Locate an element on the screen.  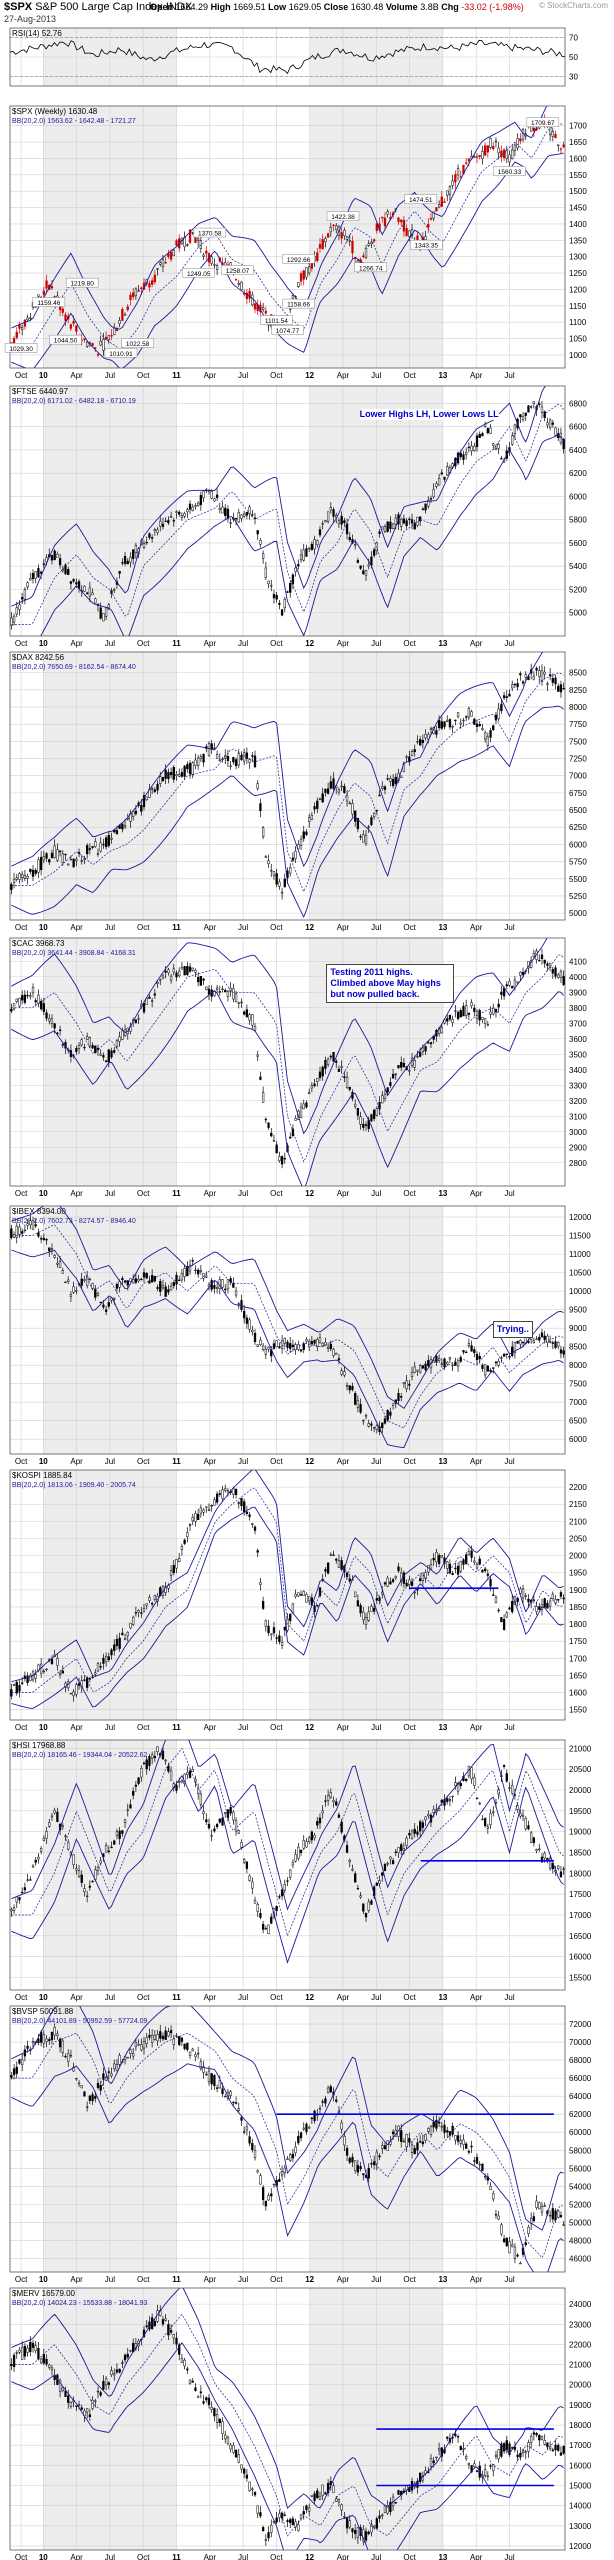
x-tick-label: Apr is located at coordinates (76, 1461).